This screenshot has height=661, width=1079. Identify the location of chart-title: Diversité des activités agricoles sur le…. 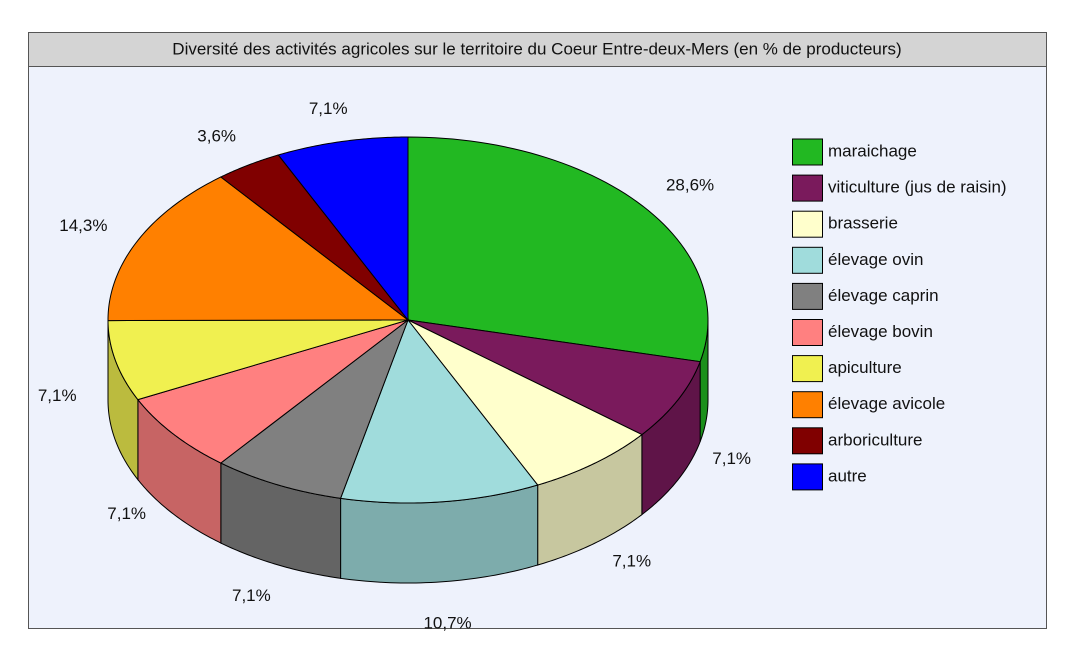
(536, 48).